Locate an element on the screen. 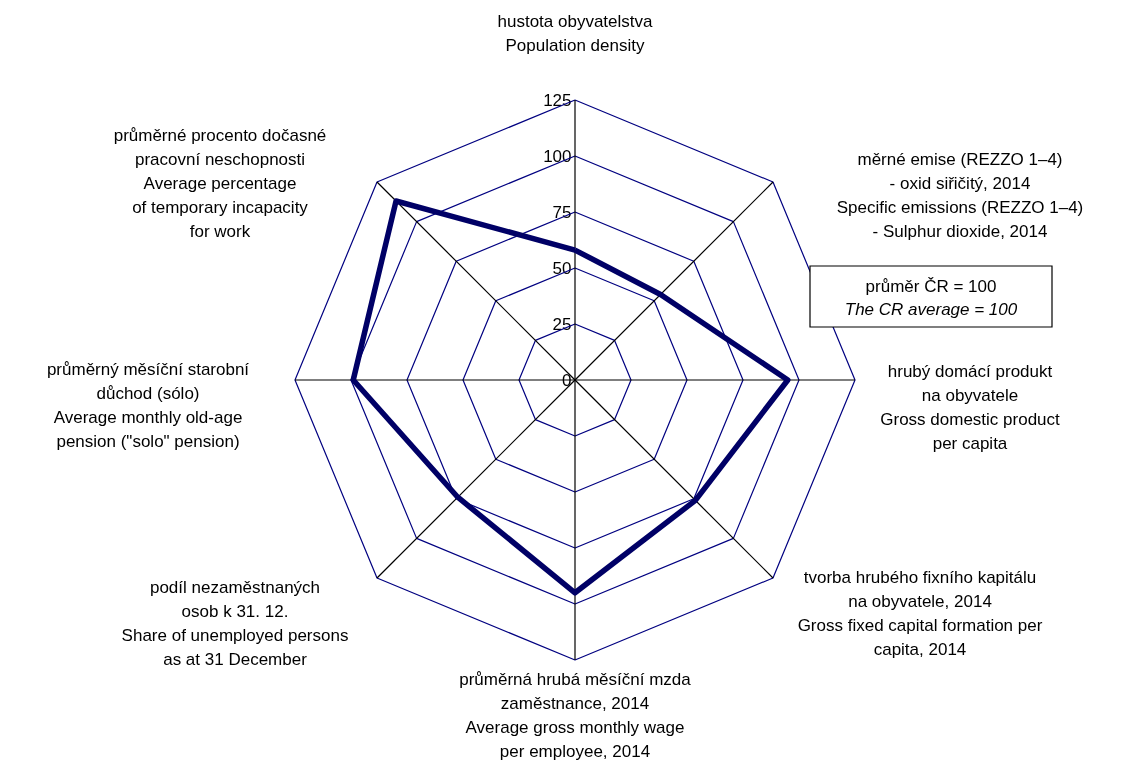 The image size is (1122, 770). text: průměr ČR = 100 The CR average = 100 is located at coordinates (931, 298).